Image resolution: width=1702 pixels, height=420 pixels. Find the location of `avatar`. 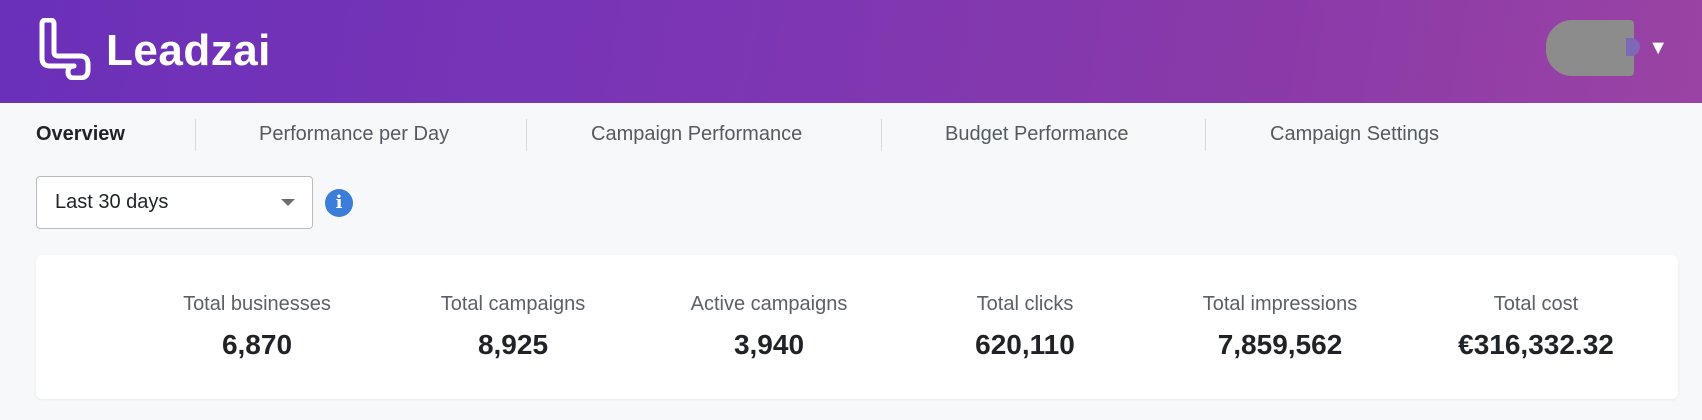

avatar is located at coordinates (1593, 48).